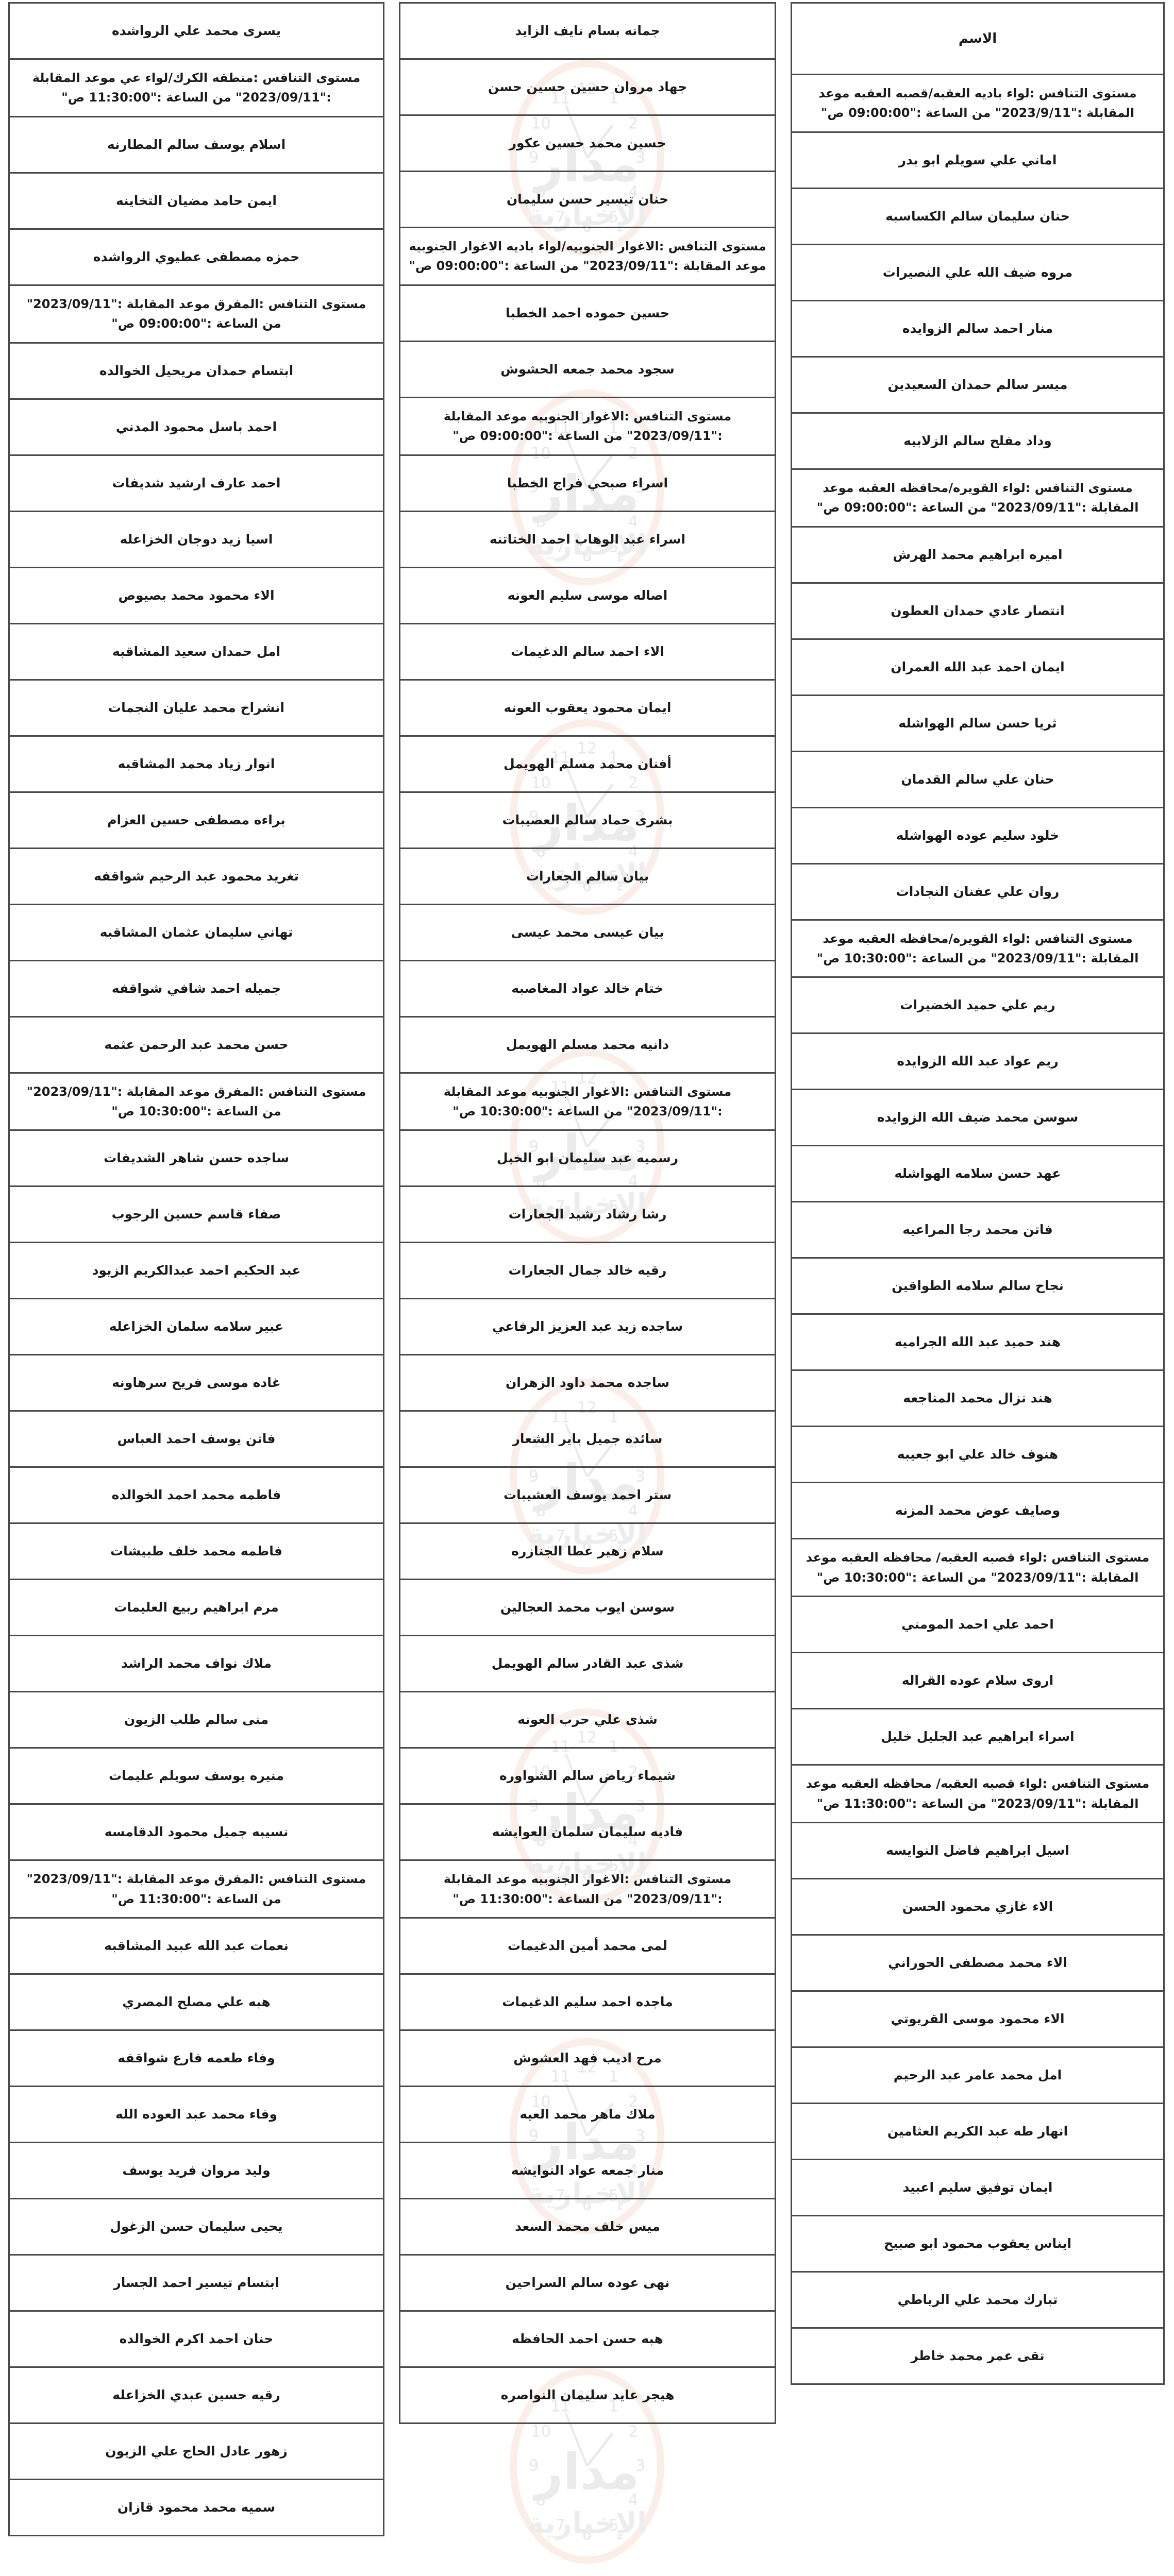 The width and height of the screenshot is (1174, 2576). What do you see at coordinates (587, 652) in the screenshot?
I see `candidate-name-cell: الاء احمد سالم الدغيمات` at bounding box center [587, 652].